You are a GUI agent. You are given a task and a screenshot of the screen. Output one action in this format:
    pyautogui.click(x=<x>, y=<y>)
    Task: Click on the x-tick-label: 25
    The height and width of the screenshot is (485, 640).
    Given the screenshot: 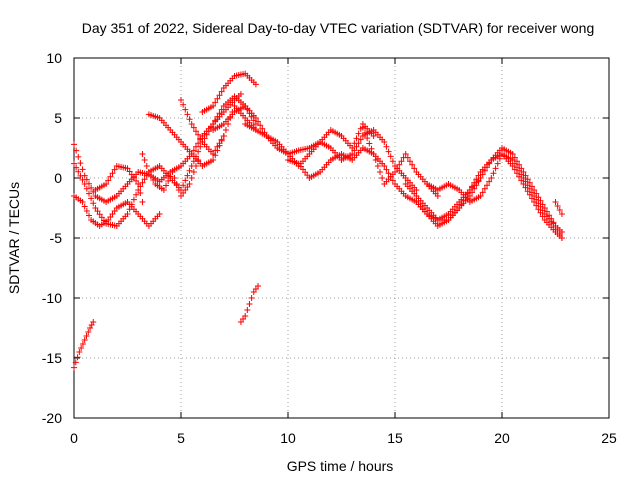 What is the action you would take?
    pyautogui.click(x=609, y=438)
    